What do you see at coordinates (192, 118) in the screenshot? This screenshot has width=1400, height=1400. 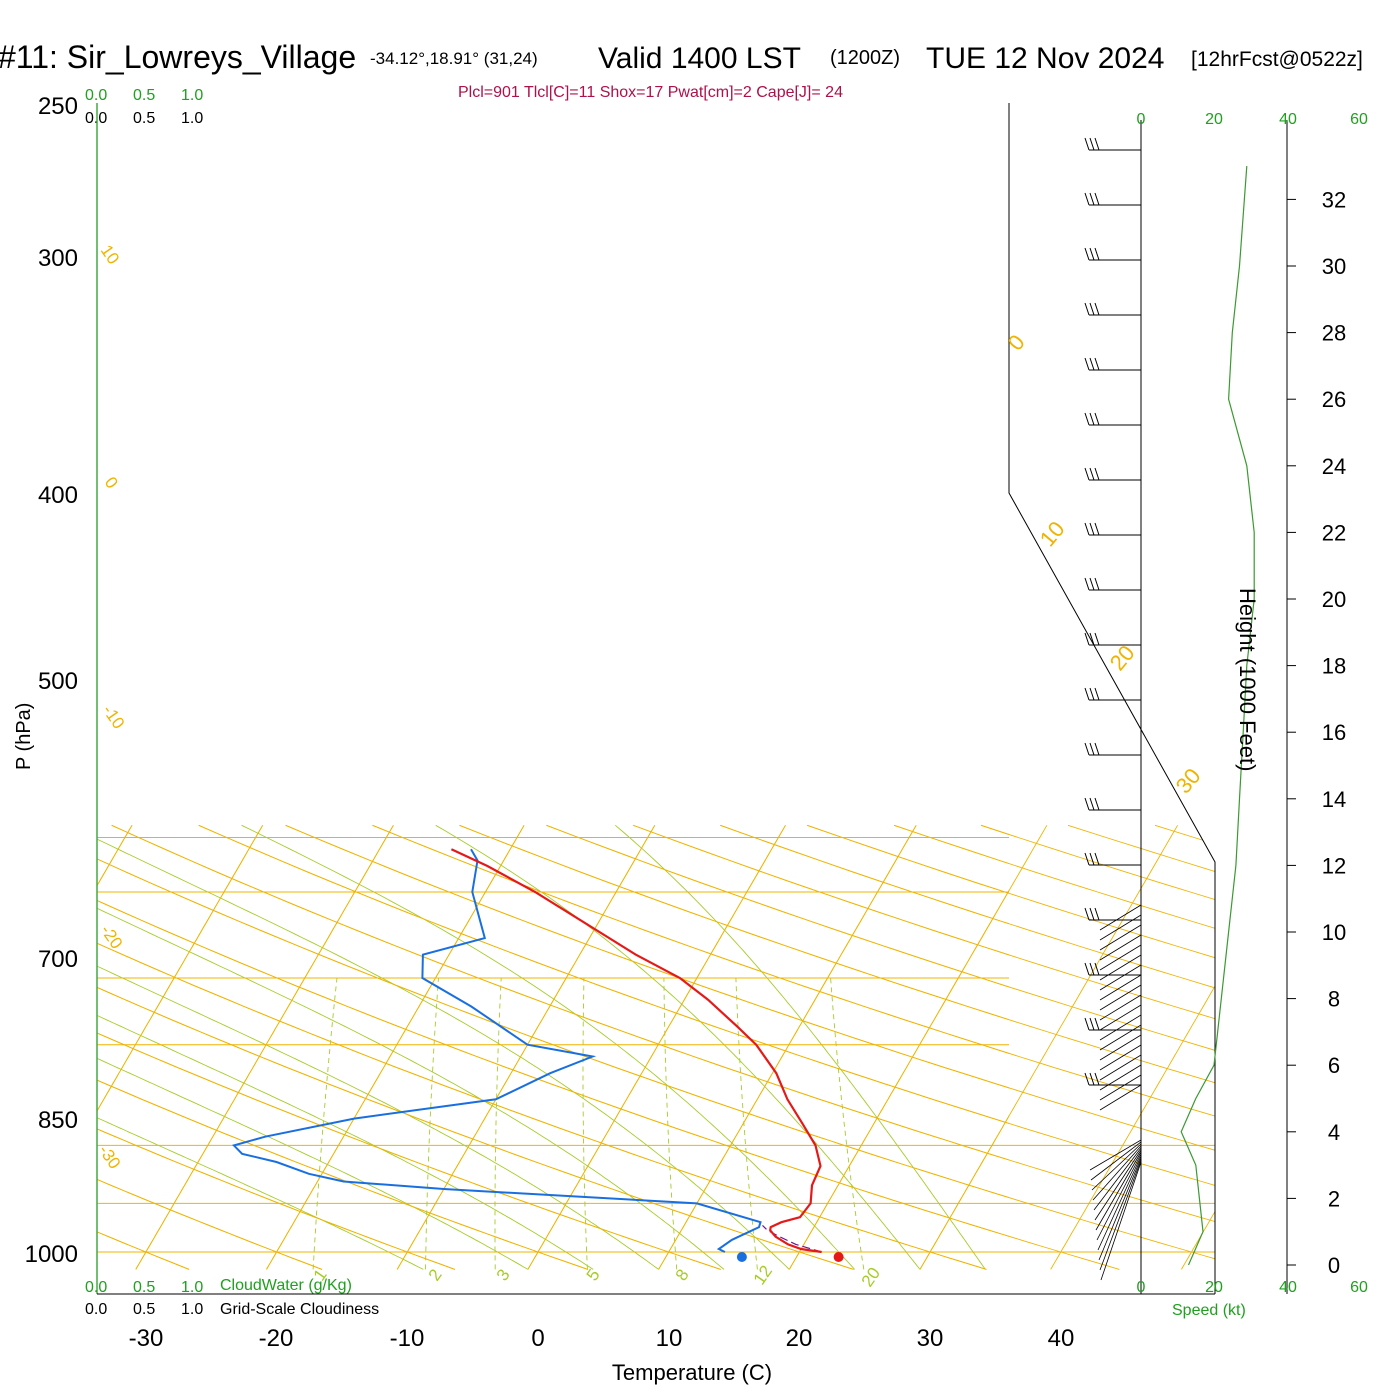 I see `cloud-top2-2: 1.0` at bounding box center [192, 118].